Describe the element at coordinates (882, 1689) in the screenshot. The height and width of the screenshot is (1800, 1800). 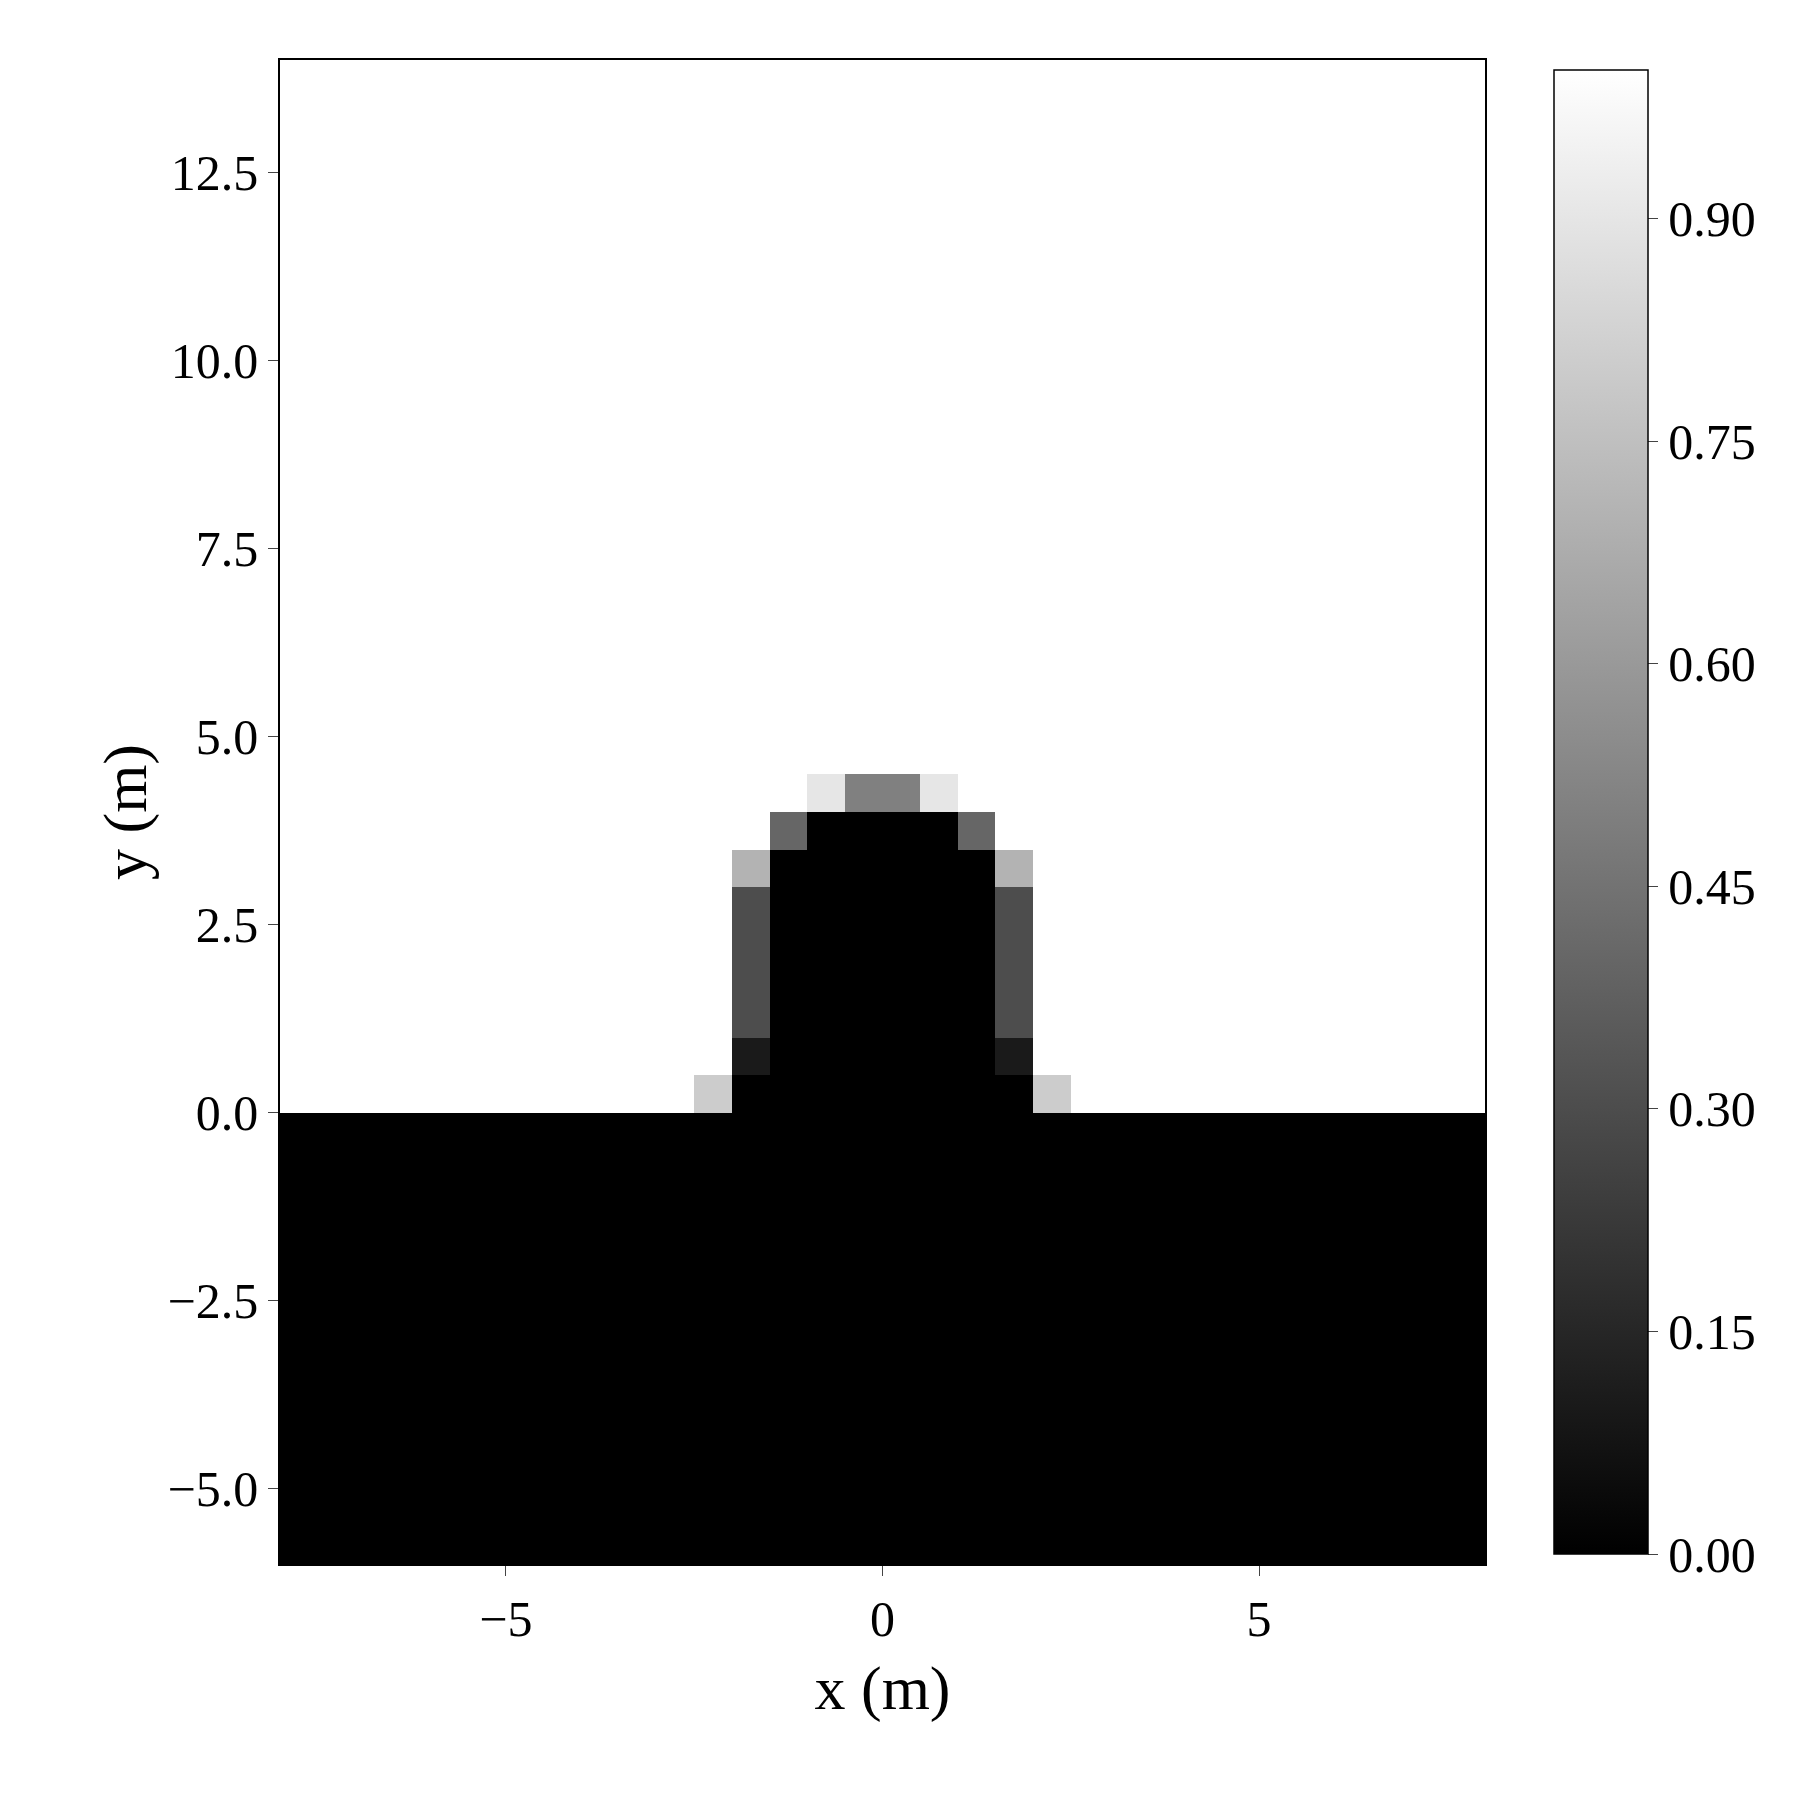
I see `x-axis-title: x (m)` at that location.